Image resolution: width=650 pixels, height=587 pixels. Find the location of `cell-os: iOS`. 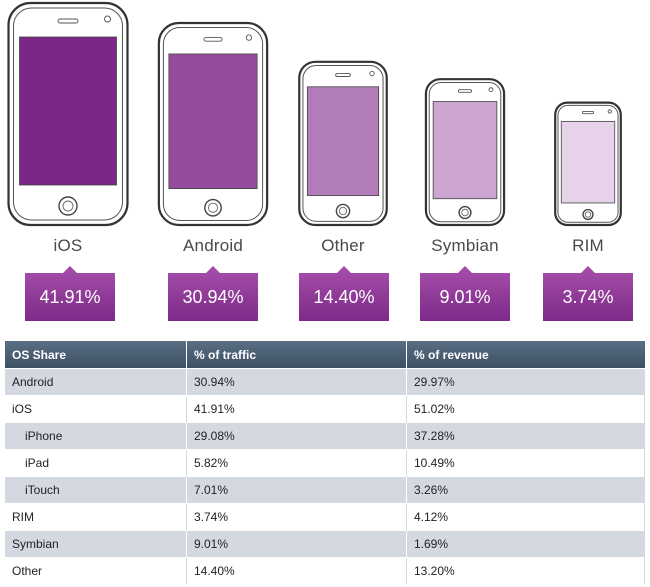

cell-os: iOS is located at coordinates (96, 409).